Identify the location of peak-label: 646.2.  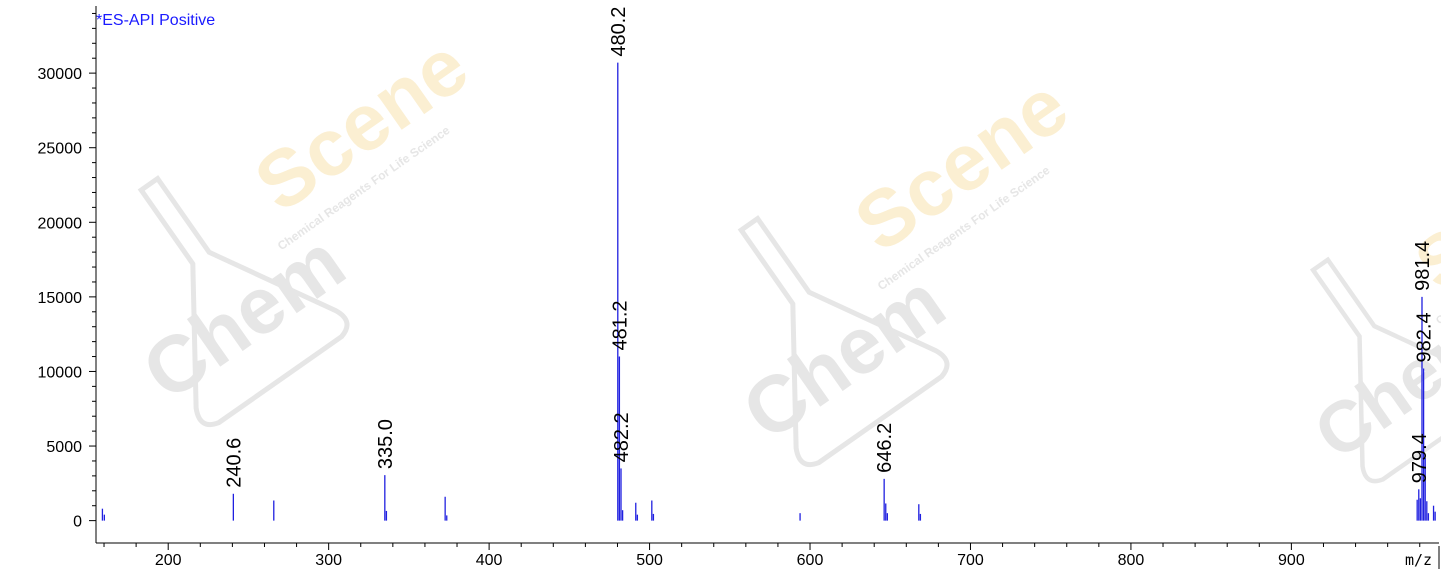
(885, 448).